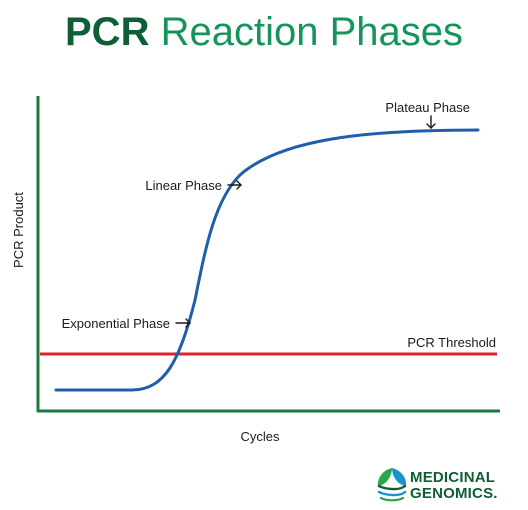  Describe the element at coordinates (431, 122) in the screenshot. I see `plateau-arrow-icon` at that location.